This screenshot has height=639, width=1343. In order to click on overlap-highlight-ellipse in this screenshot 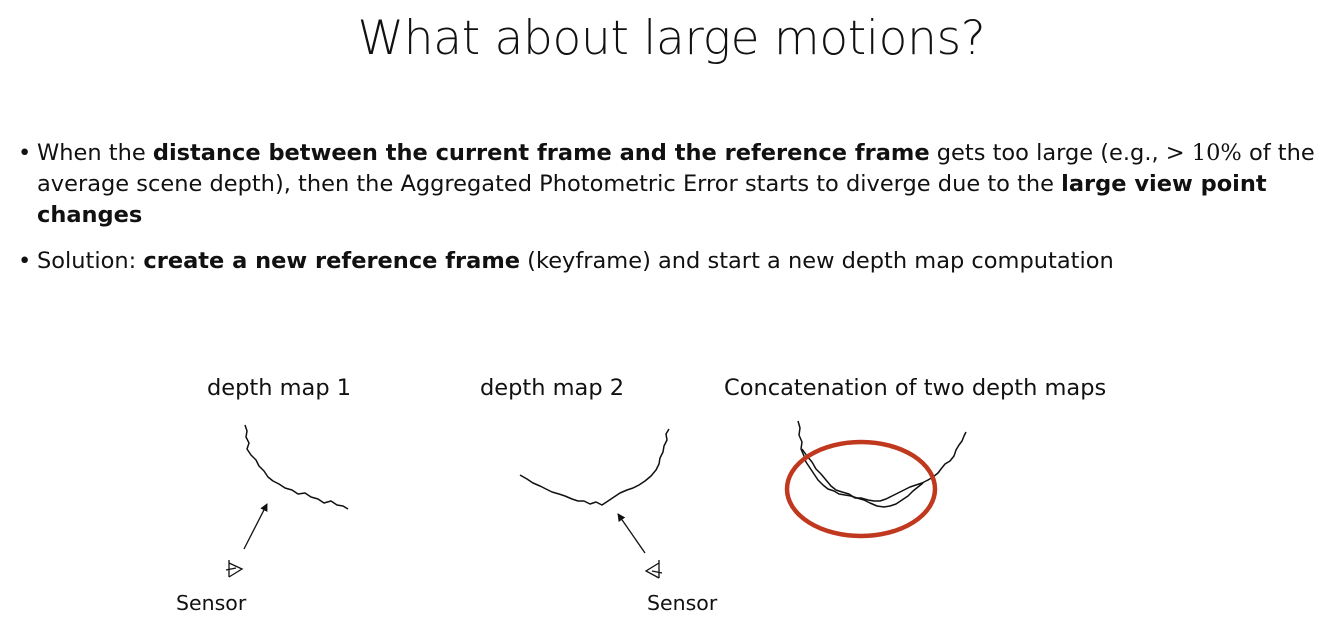, I will do `click(861, 489)`.